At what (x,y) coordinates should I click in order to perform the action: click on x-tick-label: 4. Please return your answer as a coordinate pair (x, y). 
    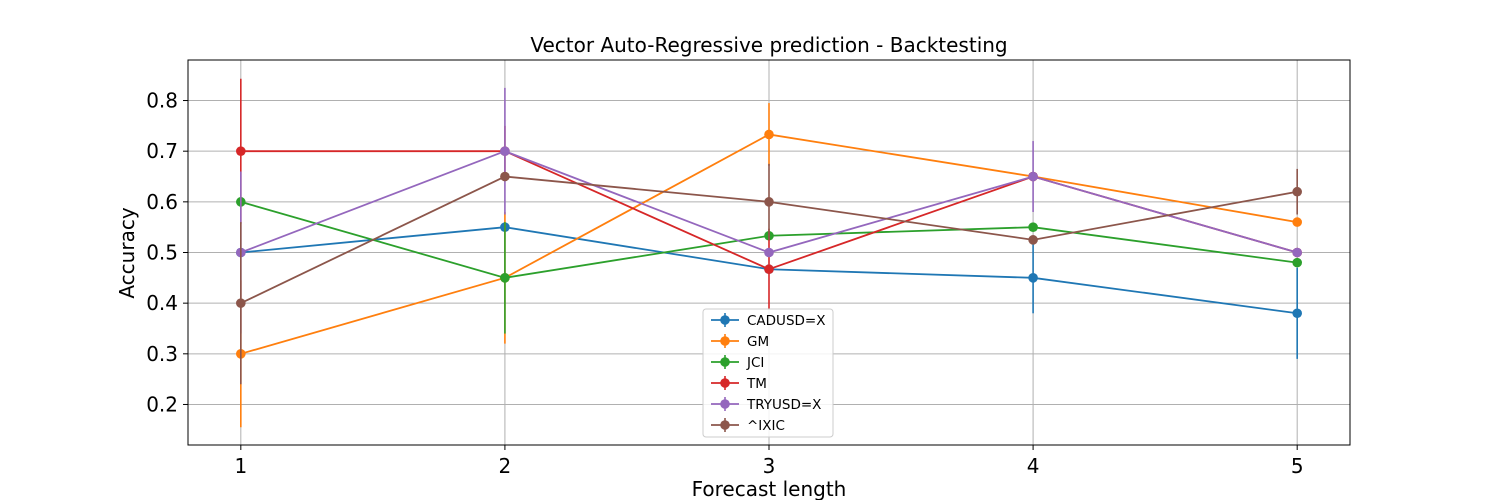
    Looking at the image, I should click on (1033, 466).